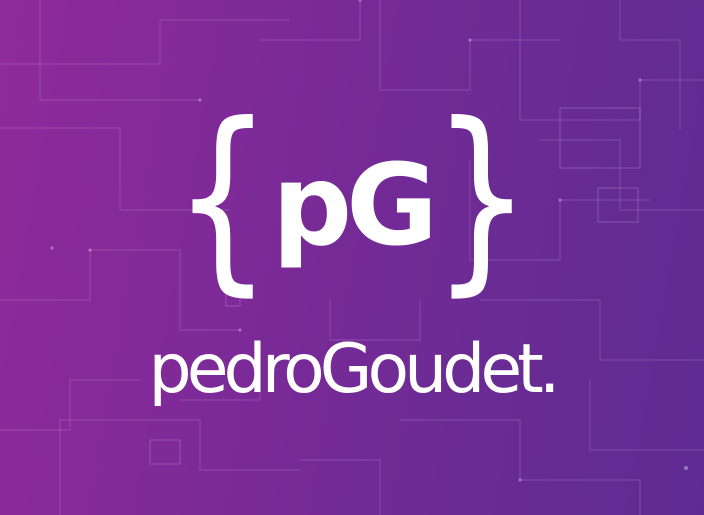  I want to click on left-curly-brace: {, so click(222, 197).